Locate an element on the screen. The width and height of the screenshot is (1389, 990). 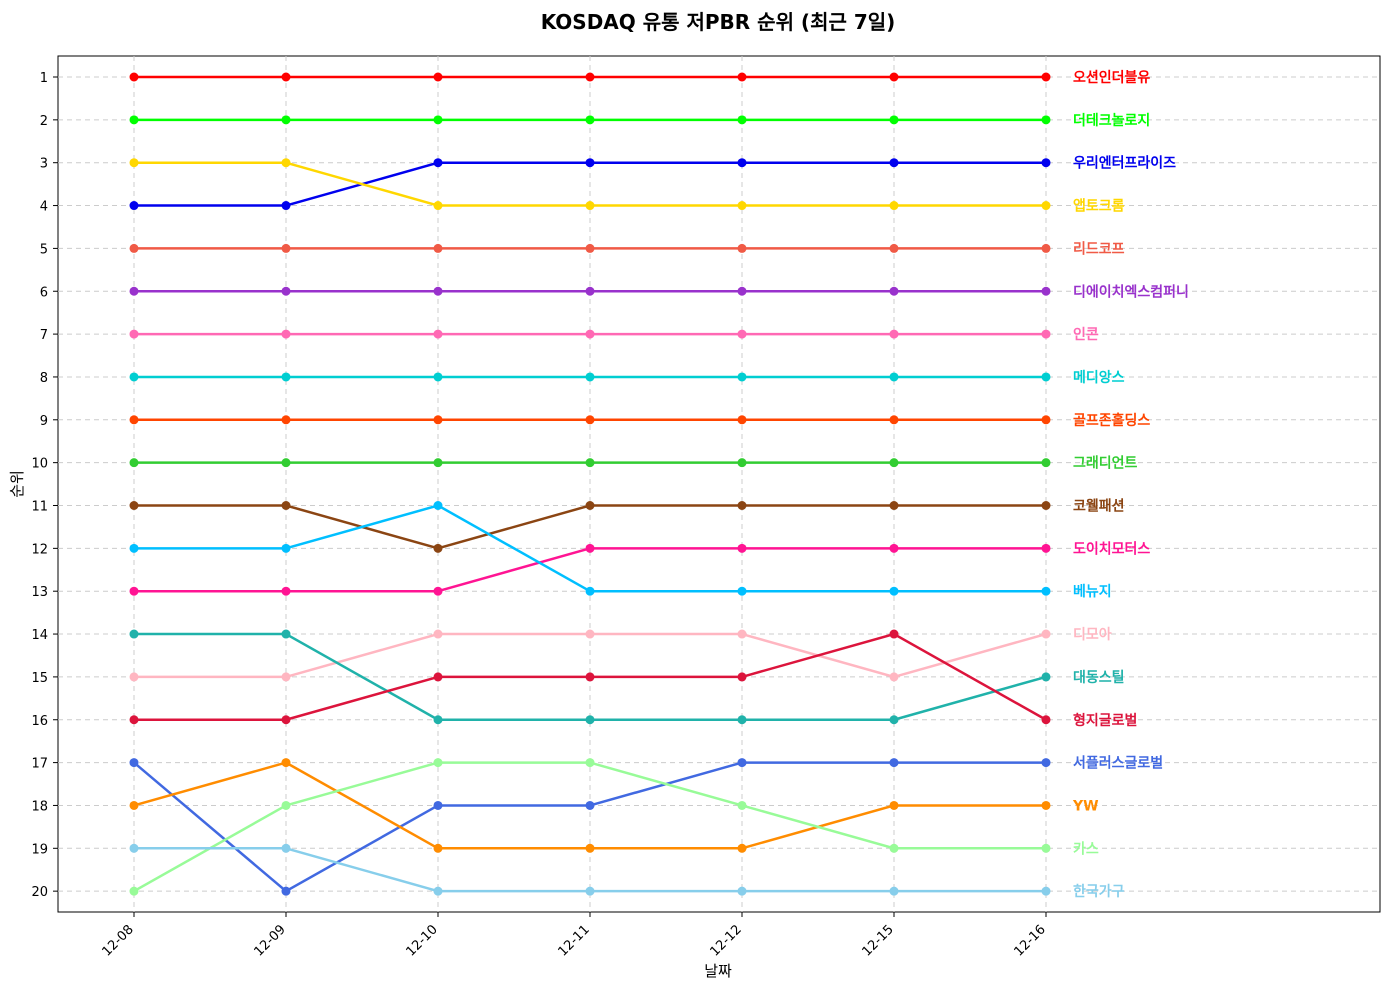
y-tick-label: 8 is located at coordinates (44, 378).